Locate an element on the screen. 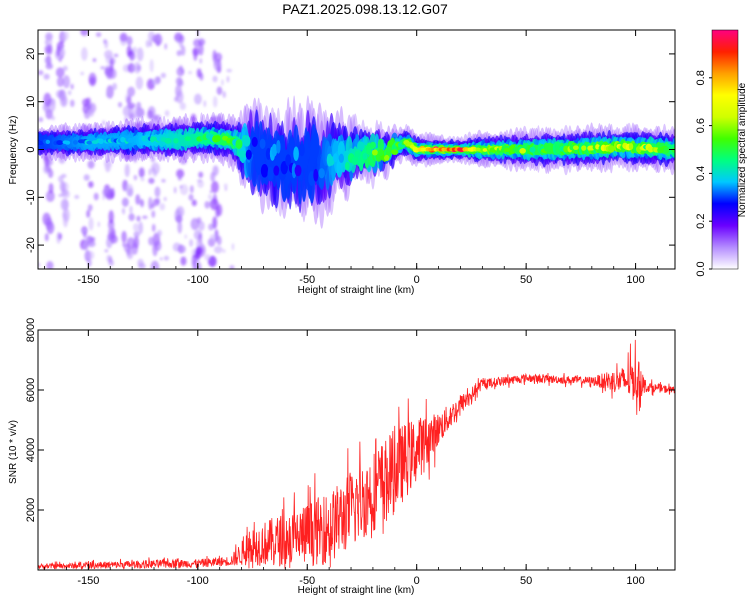 The height and width of the screenshot is (600, 750). colorbar-ticks: 0.0 0.2 0.4 0.6 0.8 is located at coordinates (703, 173).